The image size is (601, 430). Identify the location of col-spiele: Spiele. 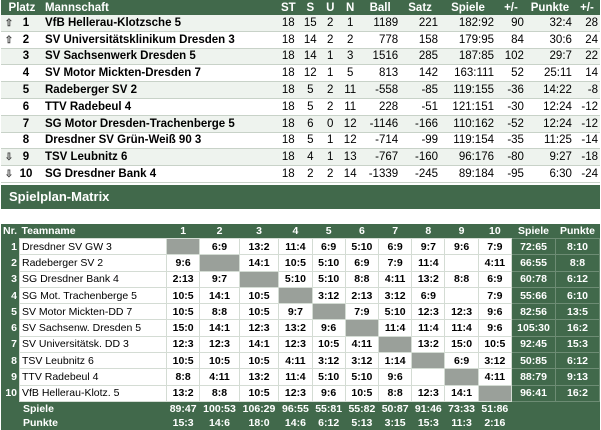
(468, 7).